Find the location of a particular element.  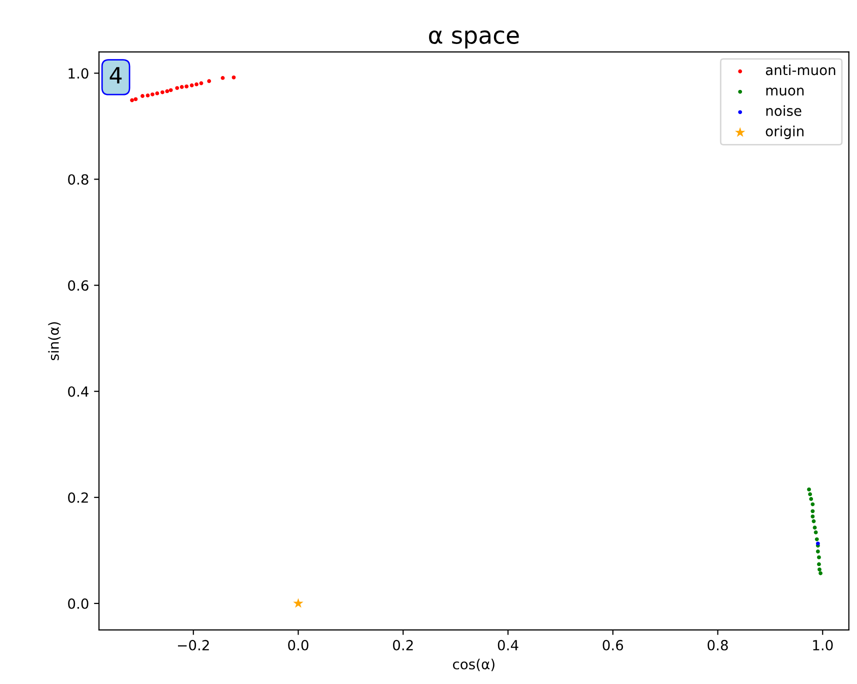

y-tick-label: 0.8 is located at coordinates (78, 179).